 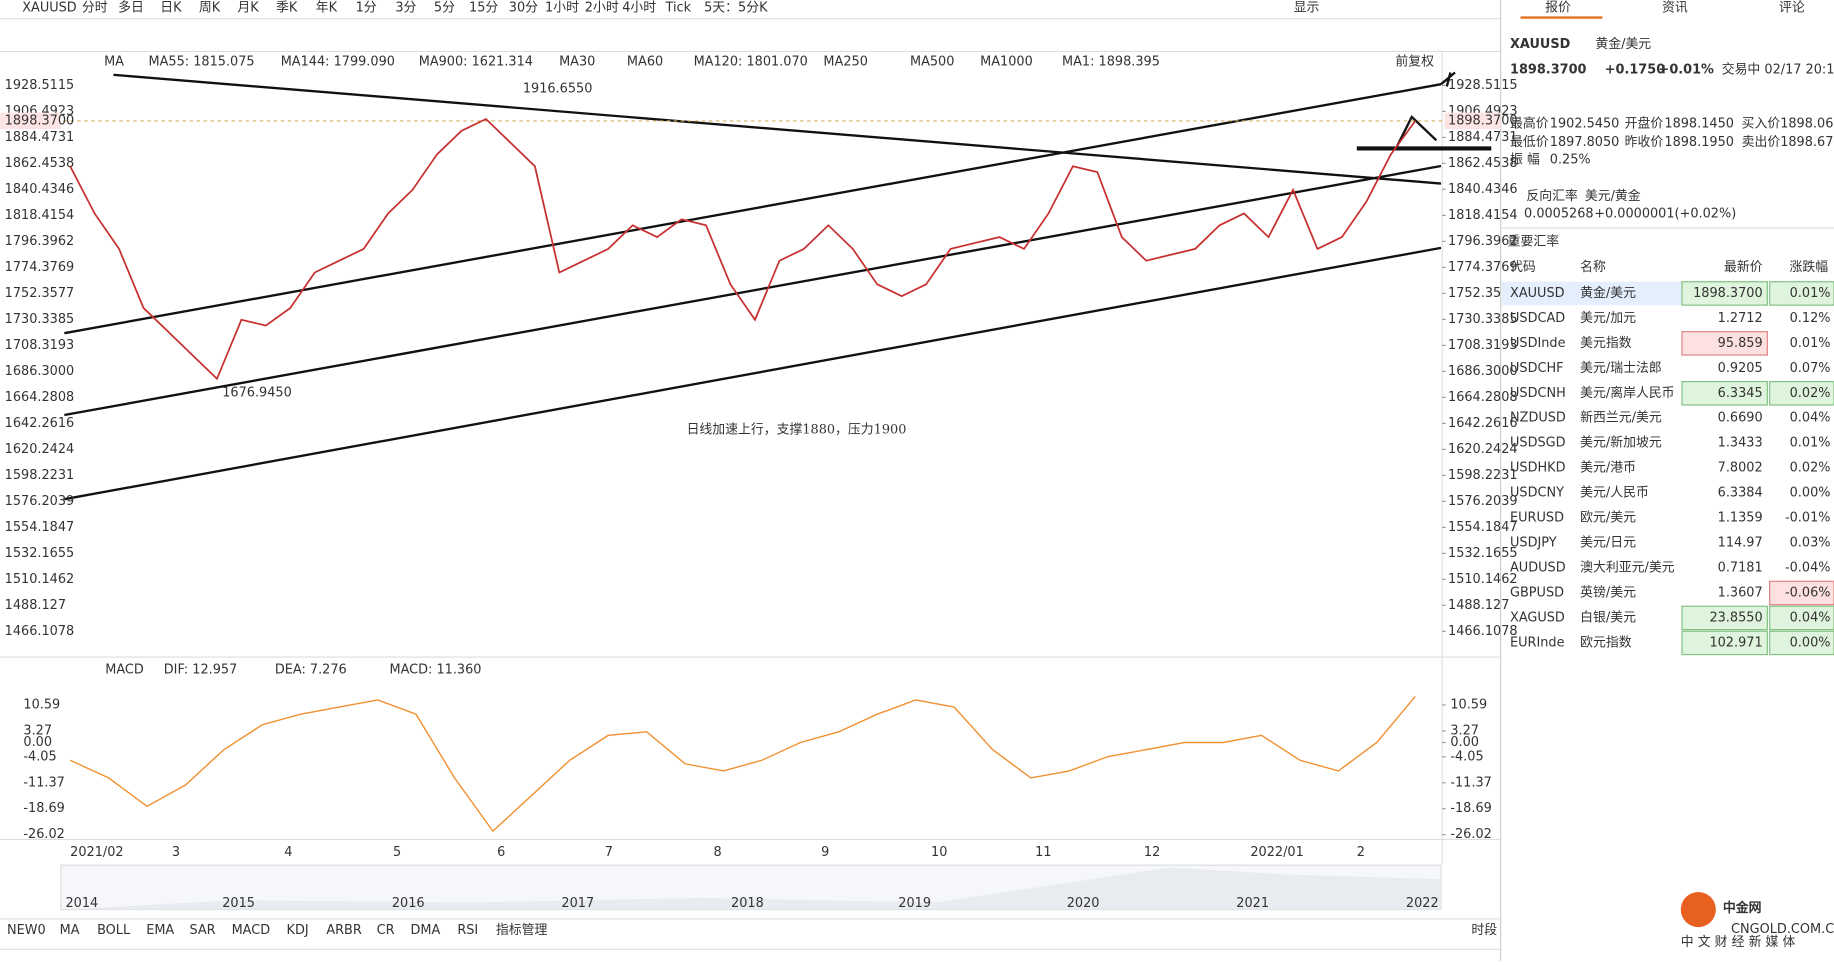 What do you see at coordinates (1608, 543) in the screenshot?
I see `rate-name: 美元/日元` at bounding box center [1608, 543].